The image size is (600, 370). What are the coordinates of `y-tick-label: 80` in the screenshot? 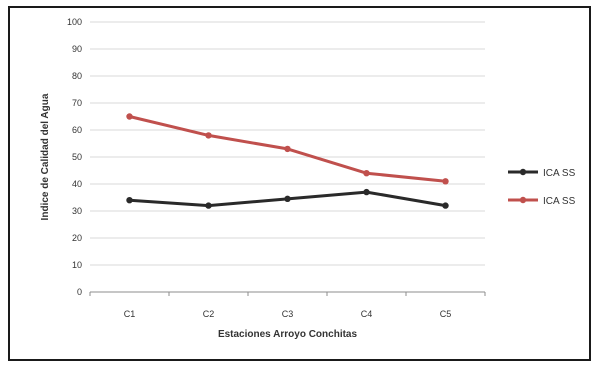 It's located at (77, 76).